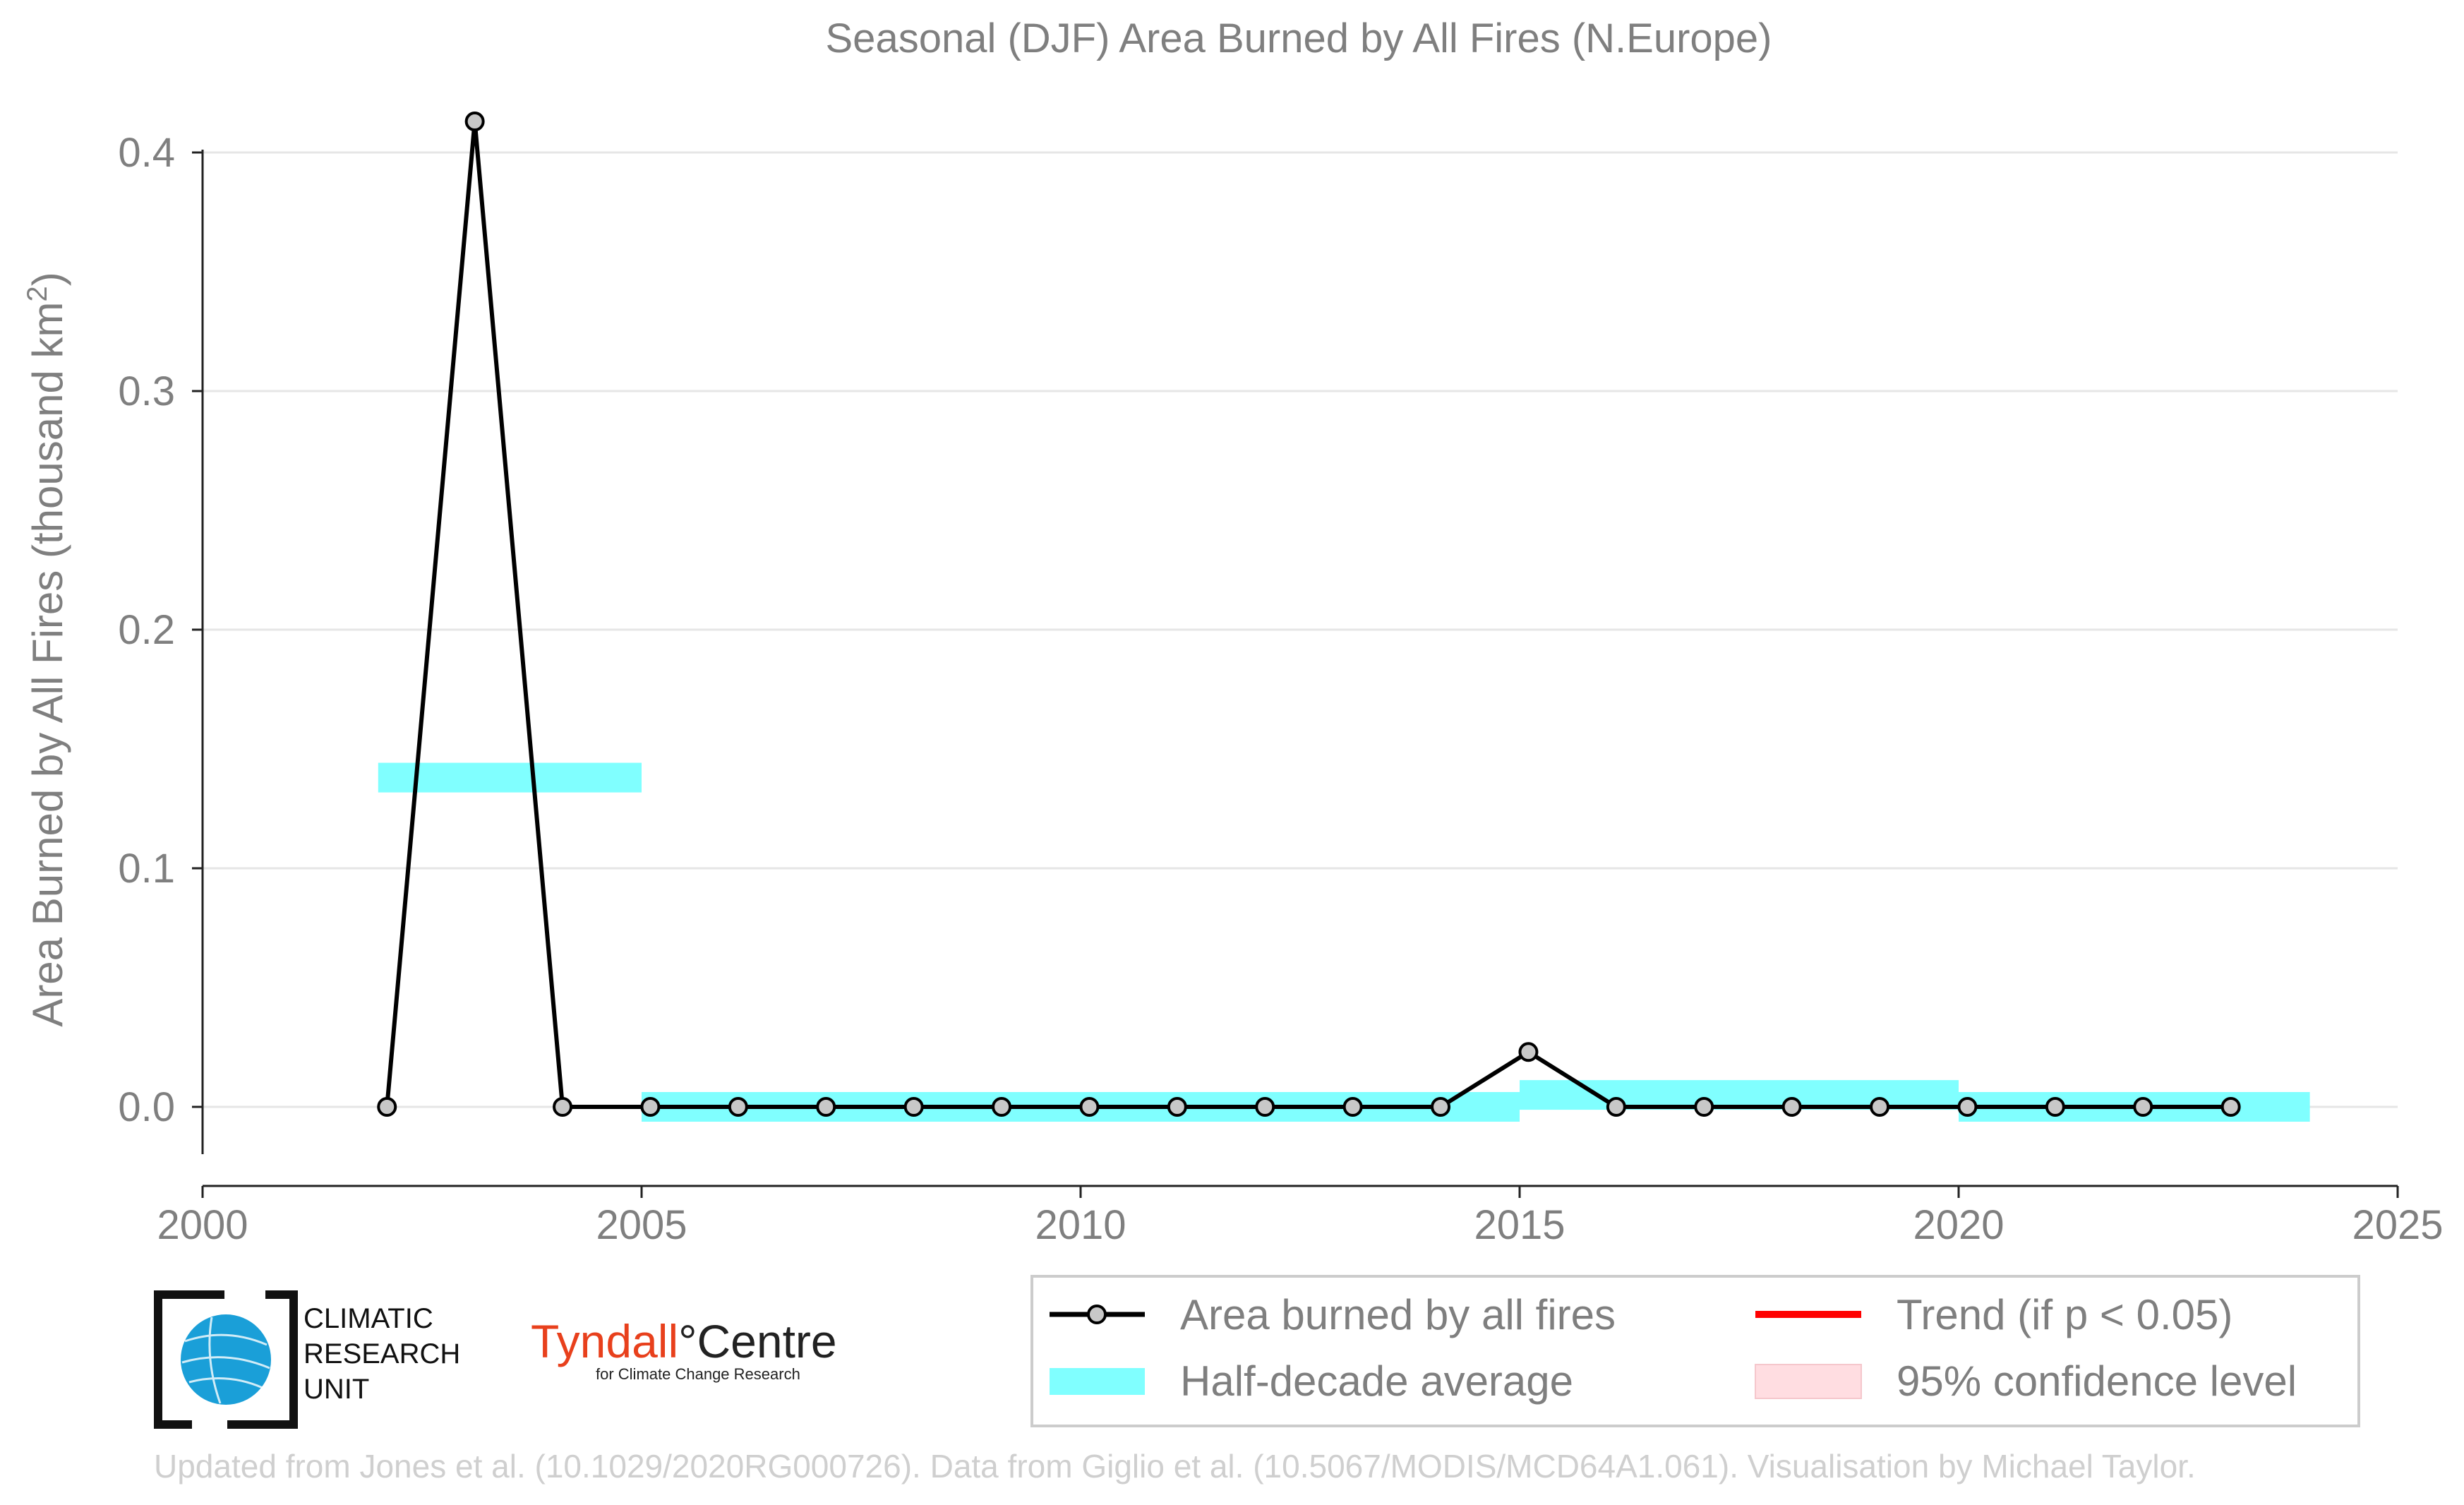 This screenshot has width=2464, height=1505. What do you see at coordinates (2397, 1225) in the screenshot?
I see `x-tick-label: 2025` at bounding box center [2397, 1225].